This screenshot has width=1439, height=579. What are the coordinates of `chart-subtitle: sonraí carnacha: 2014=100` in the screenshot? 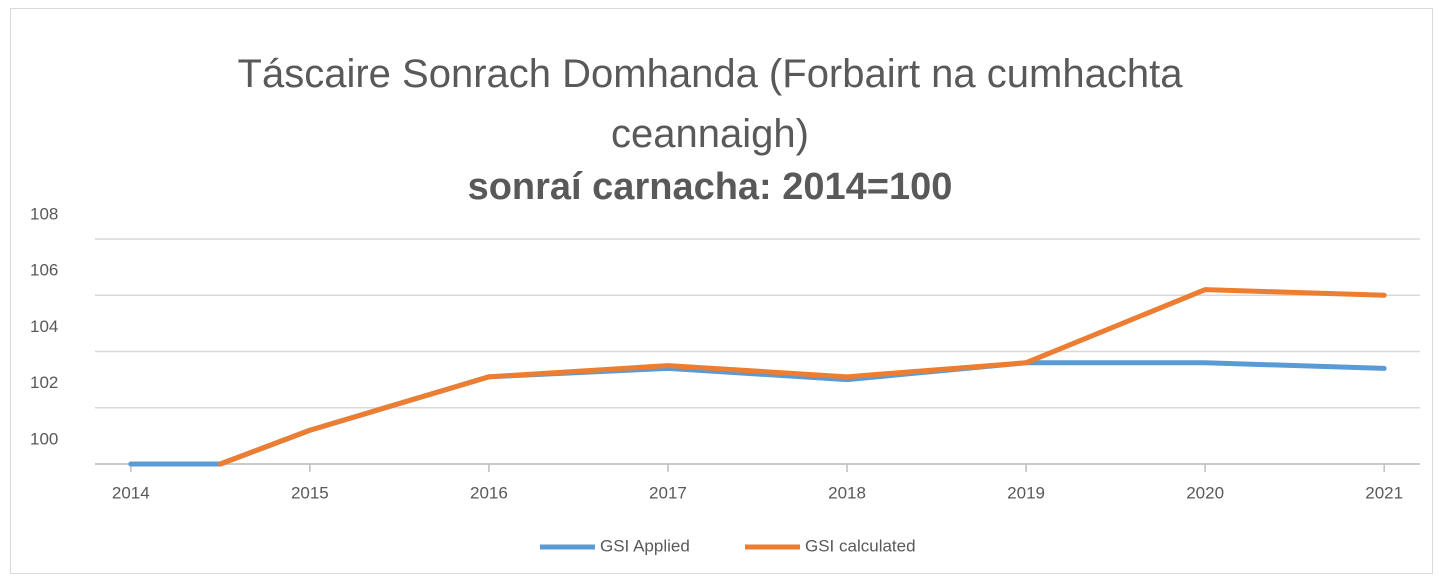 It's located at (710, 187).